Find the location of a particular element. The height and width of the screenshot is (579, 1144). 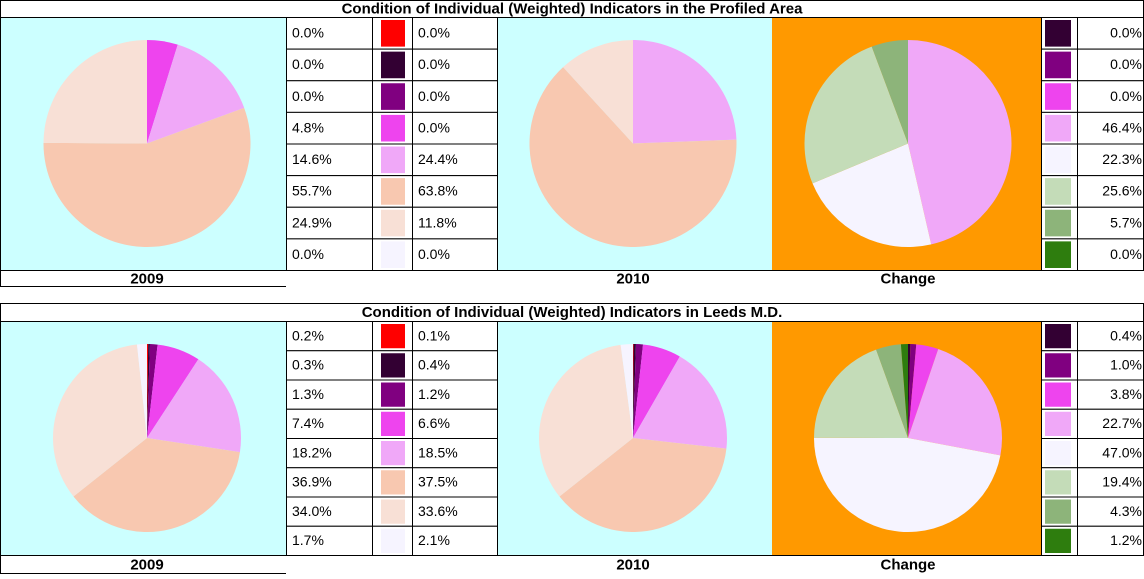

value-label: 5.7% is located at coordinates (1126, 222).